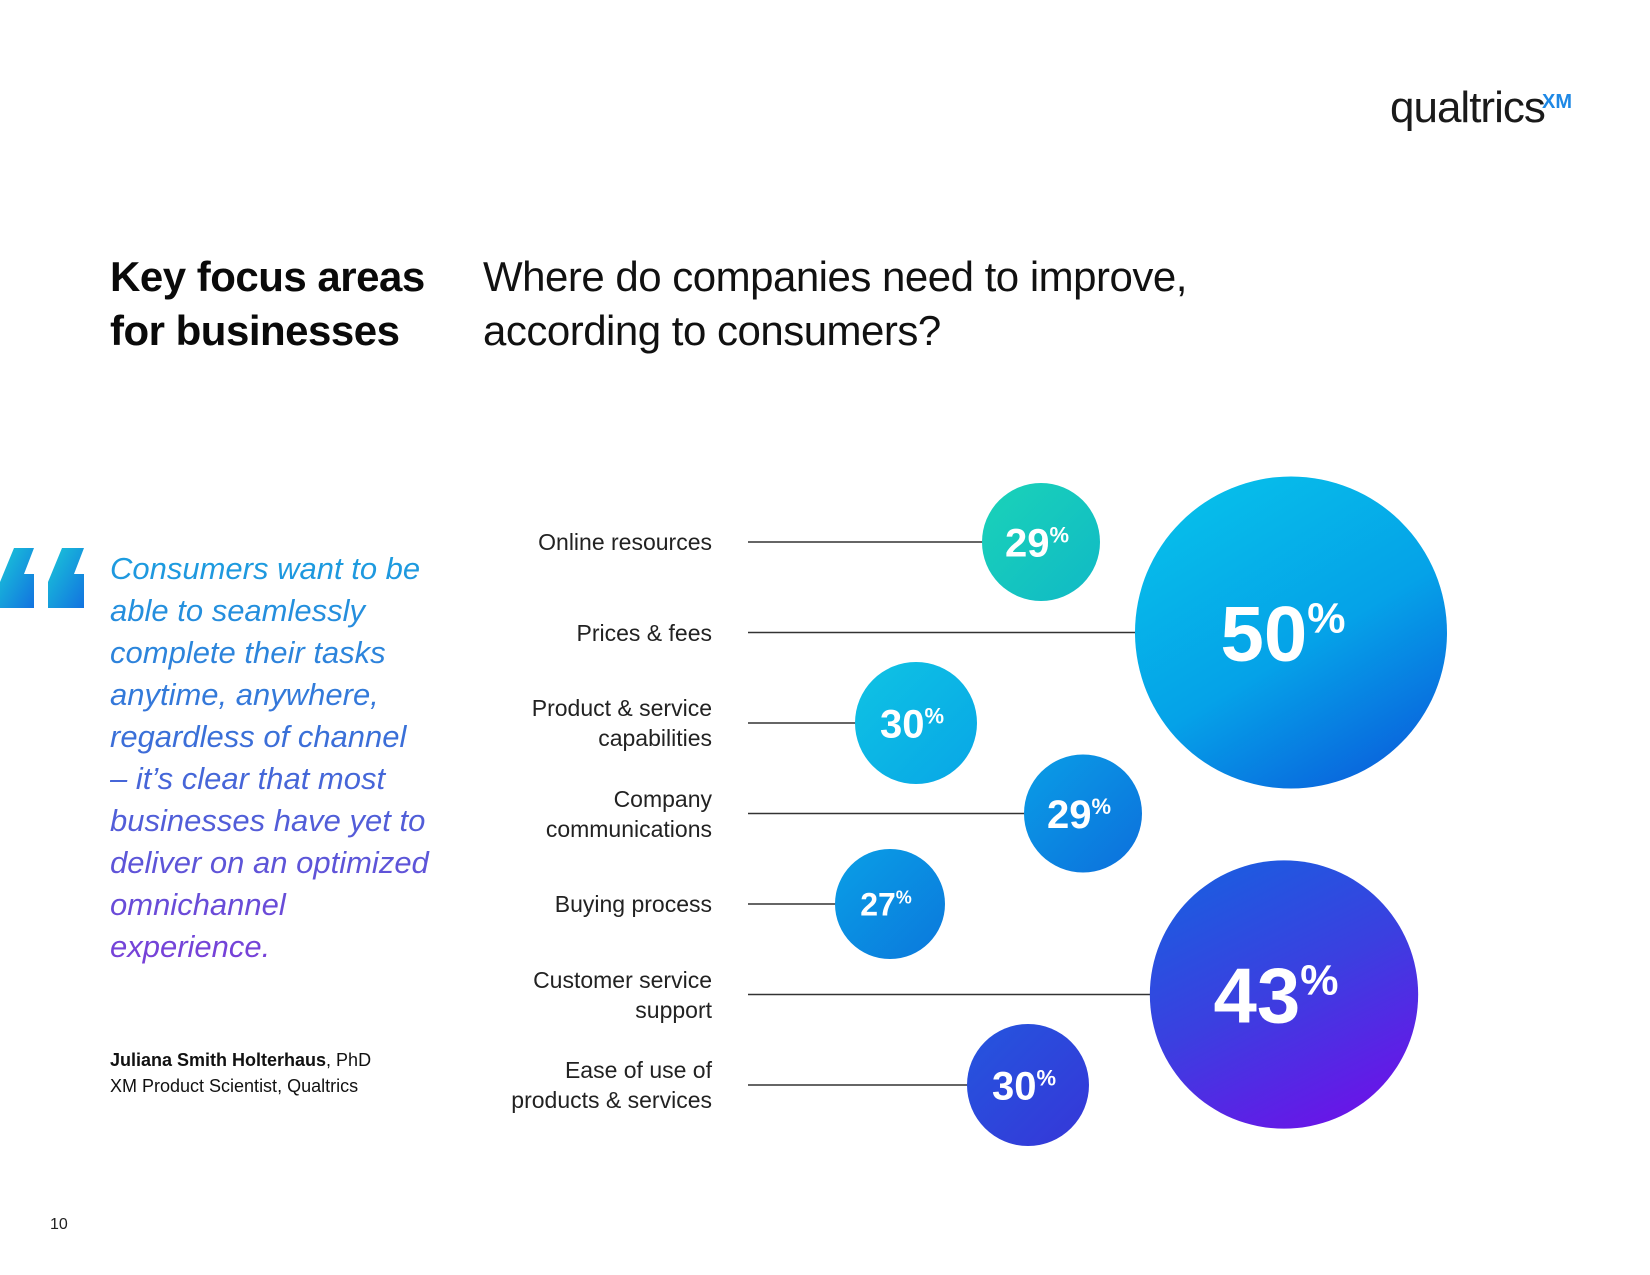  I want to click on category-label: Product & service capabilities, so click(621, 723).